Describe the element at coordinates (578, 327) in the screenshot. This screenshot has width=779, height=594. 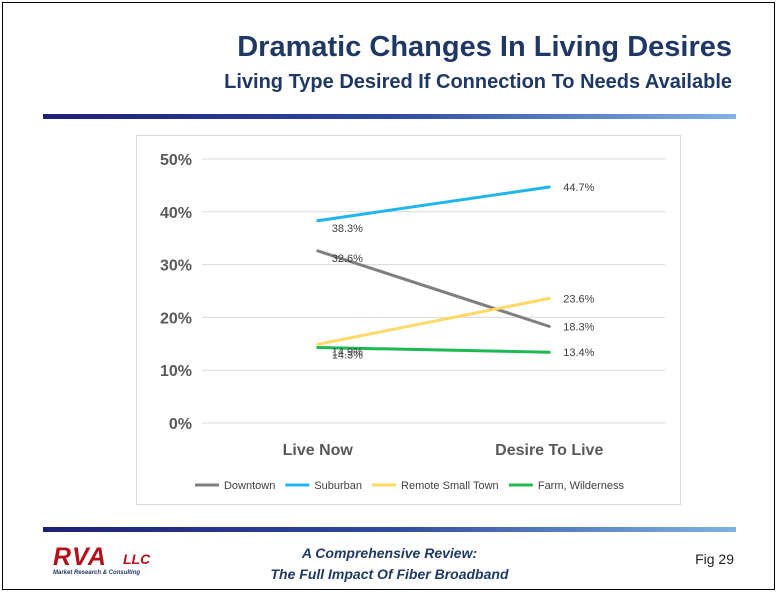
I see `data-label-downtown: 18.3%` at that location.